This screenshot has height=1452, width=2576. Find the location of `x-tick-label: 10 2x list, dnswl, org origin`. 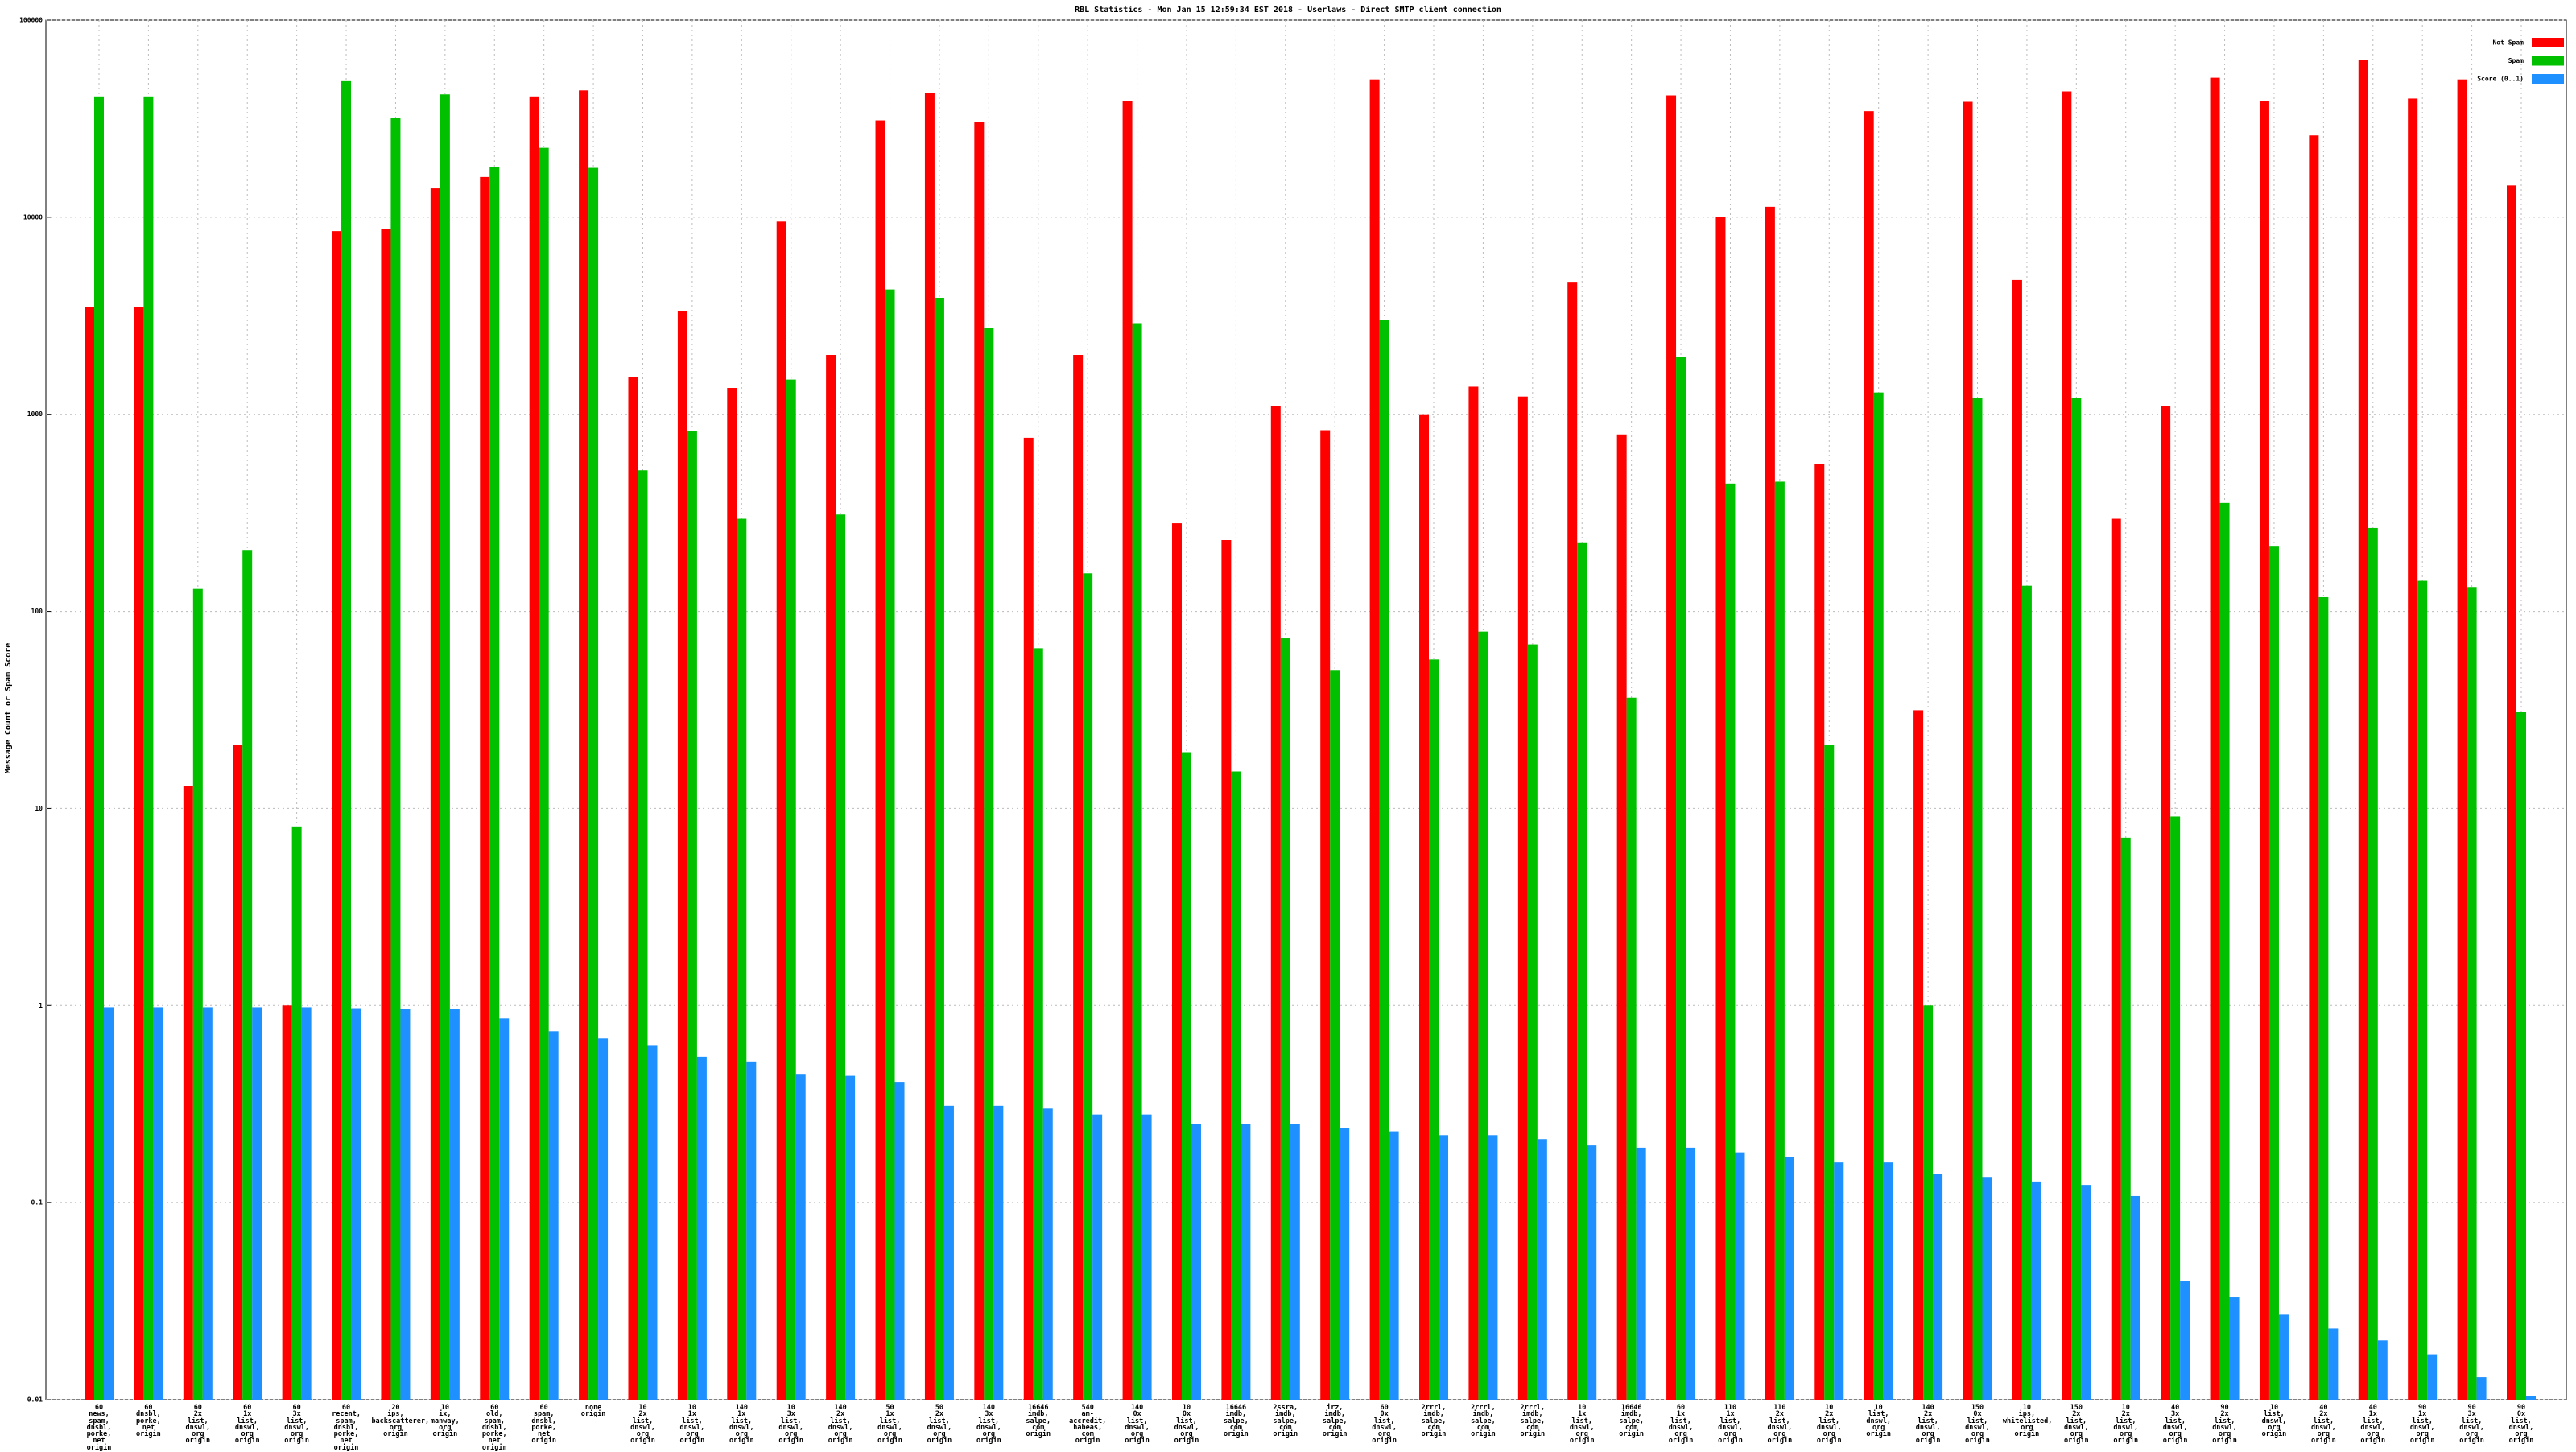

x-tick-label: 10 2x list, dnswl, org origin is located at coordinates (642, 1425).